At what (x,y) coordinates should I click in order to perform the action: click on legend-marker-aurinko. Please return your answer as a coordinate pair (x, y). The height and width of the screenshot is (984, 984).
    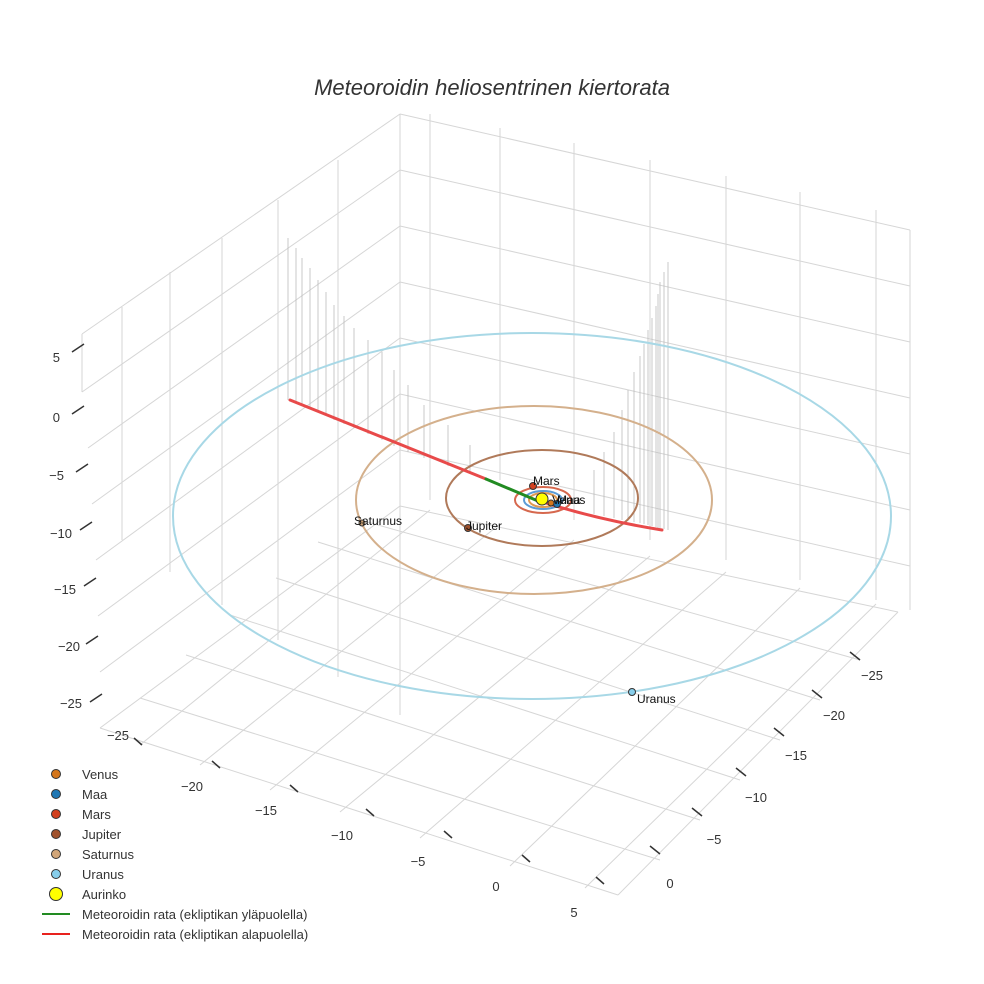
    Looking at the image, I should click on (56, 894).